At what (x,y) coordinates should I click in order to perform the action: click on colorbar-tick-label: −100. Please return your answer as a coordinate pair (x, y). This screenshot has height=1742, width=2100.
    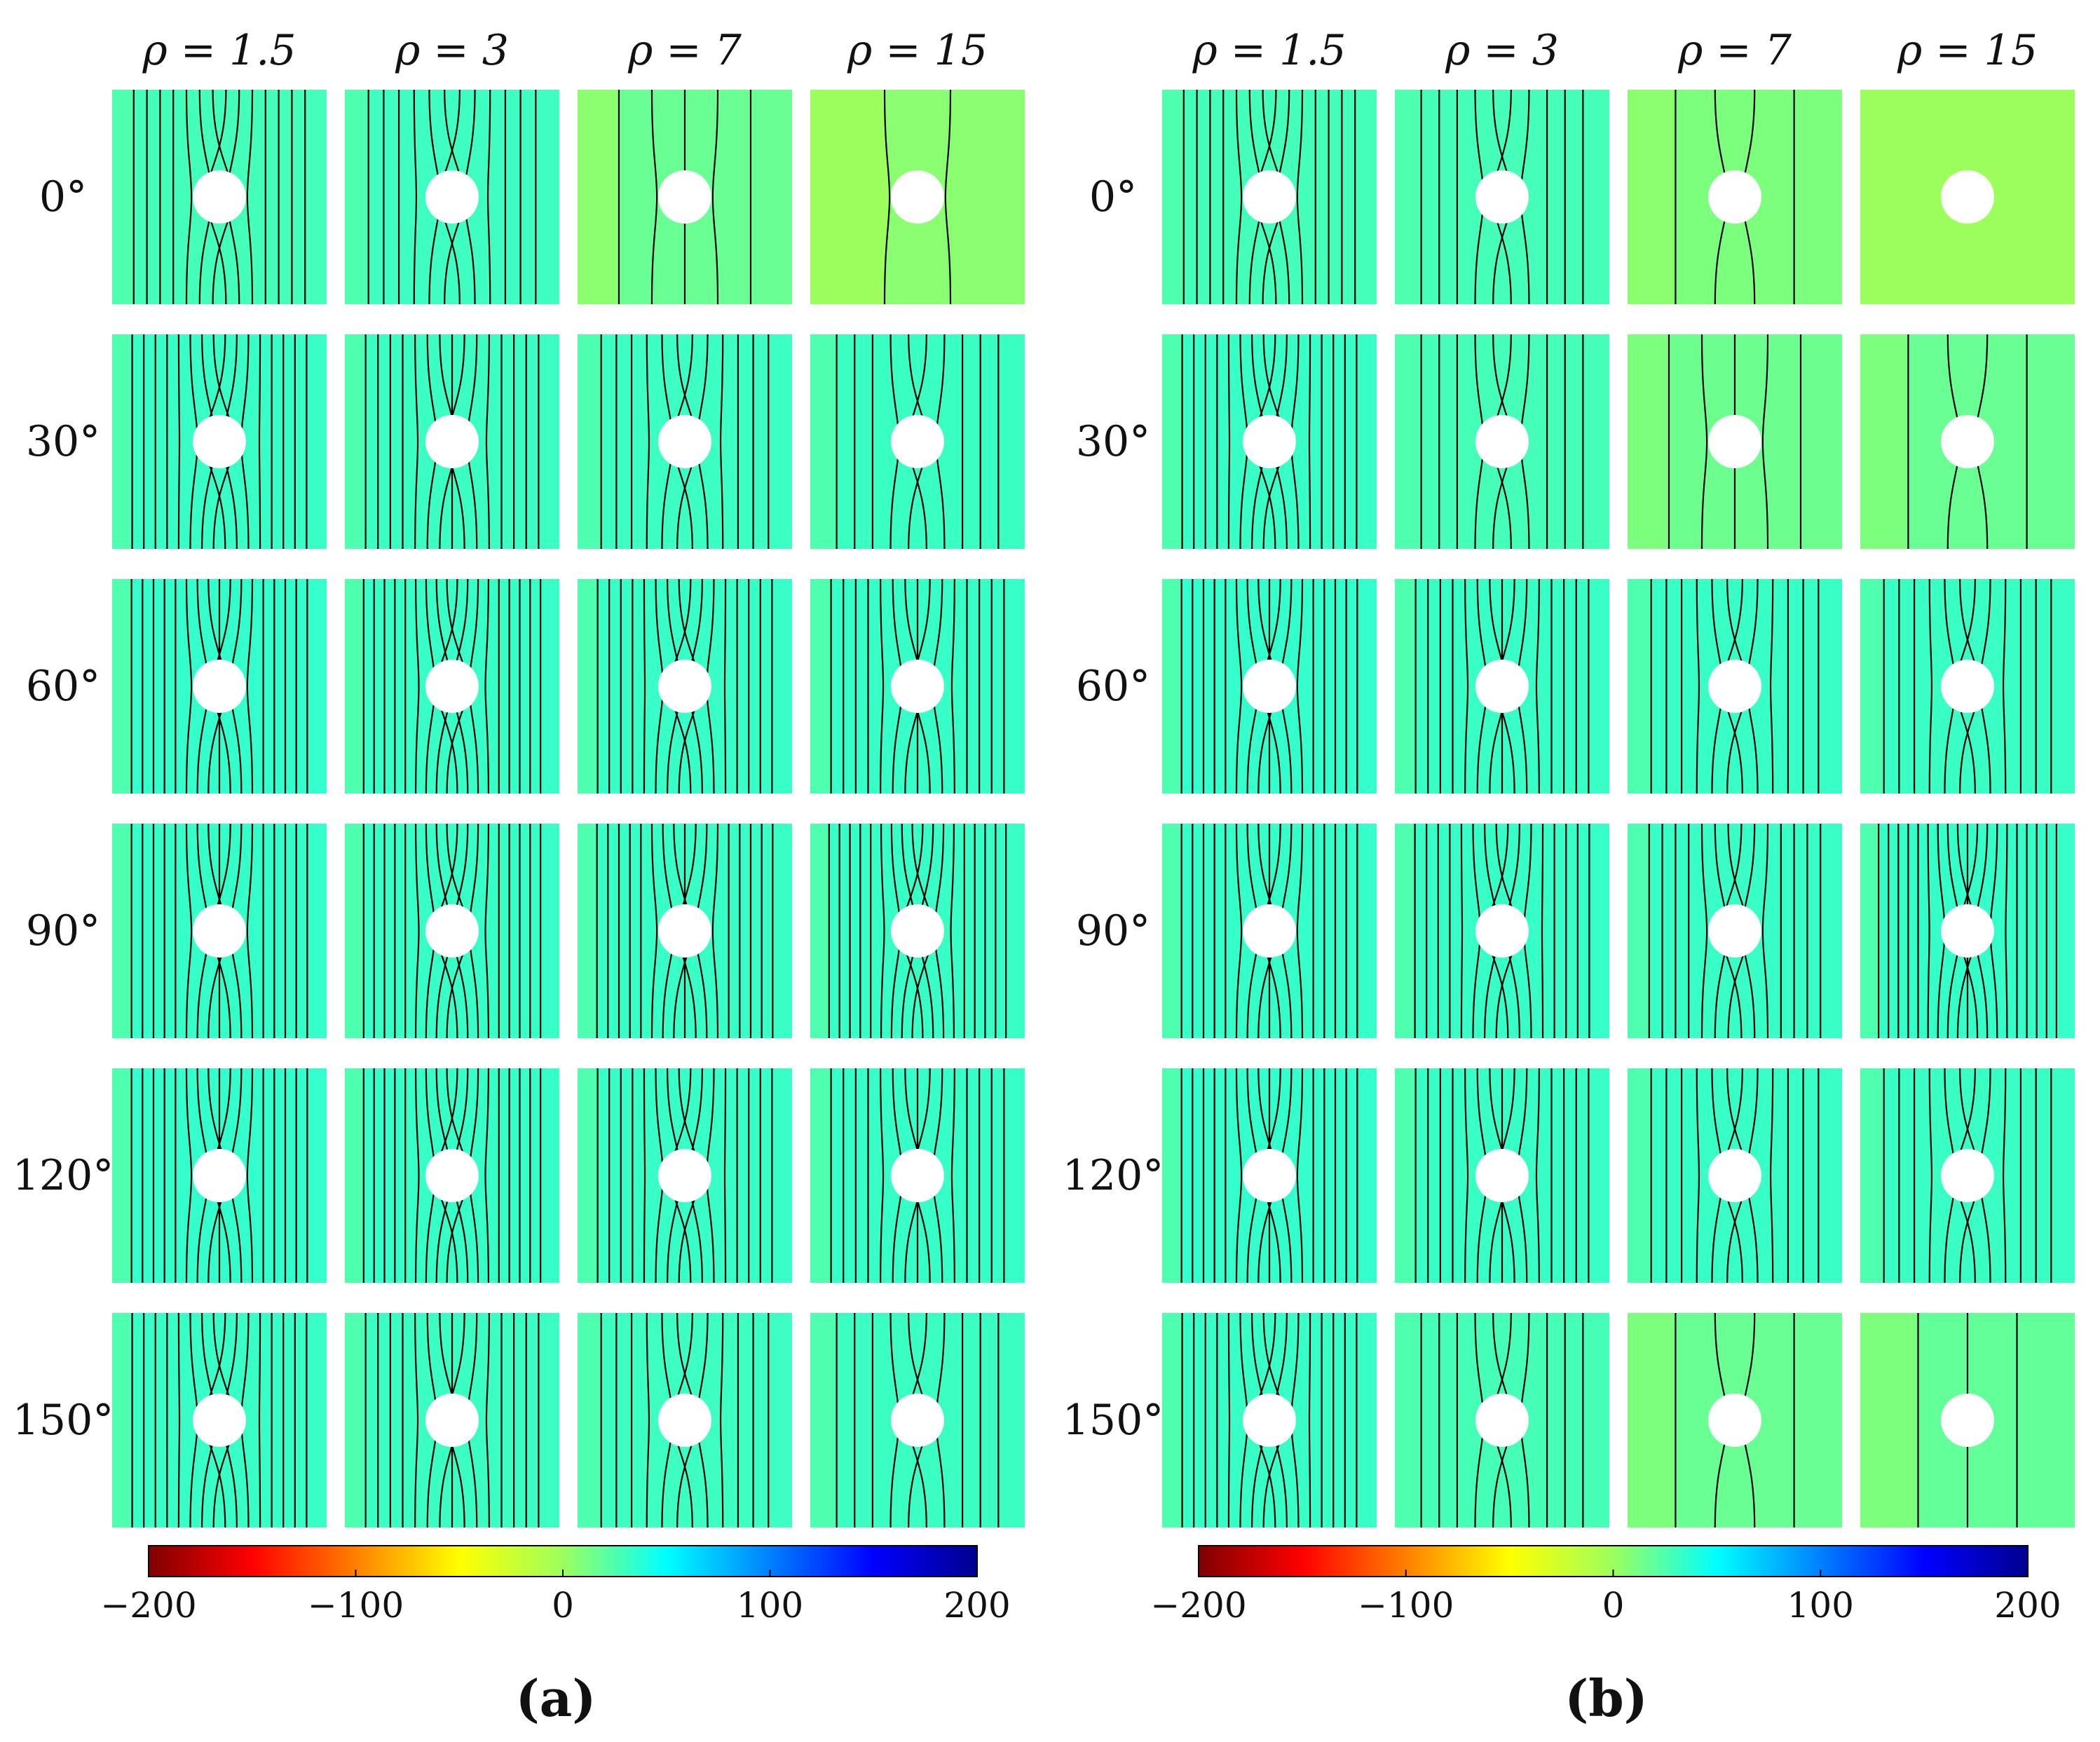
    Looking at the image, I should click on (356, 1606).